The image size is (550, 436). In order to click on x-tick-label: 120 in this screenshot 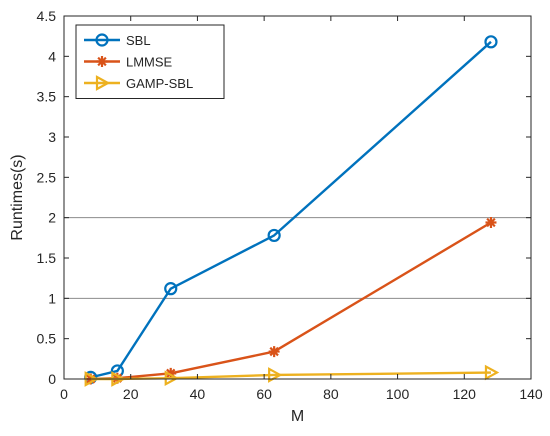, I will do `click(465, 394)`.